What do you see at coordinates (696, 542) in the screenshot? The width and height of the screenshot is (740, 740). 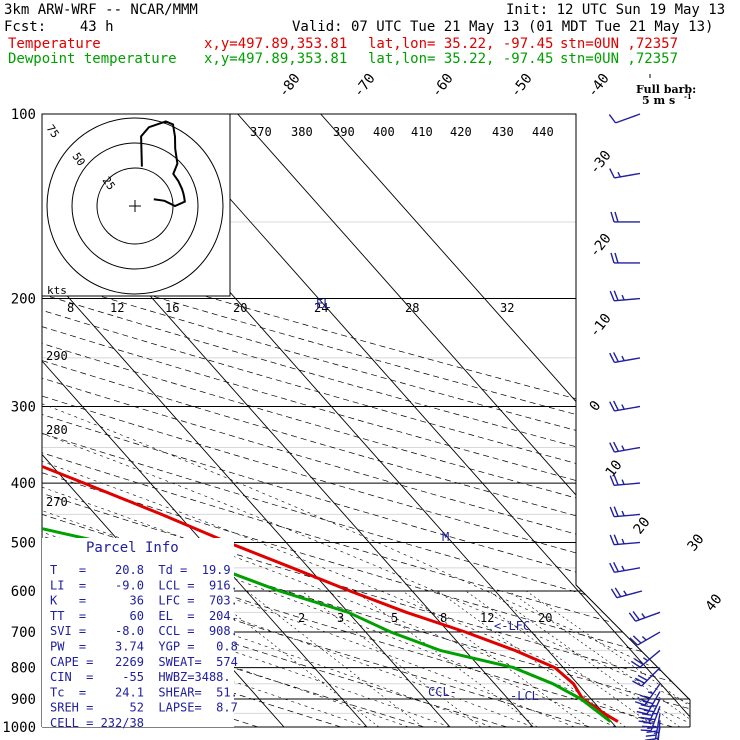 I see `temperature-label: 30` at bounding box center [696, 542].